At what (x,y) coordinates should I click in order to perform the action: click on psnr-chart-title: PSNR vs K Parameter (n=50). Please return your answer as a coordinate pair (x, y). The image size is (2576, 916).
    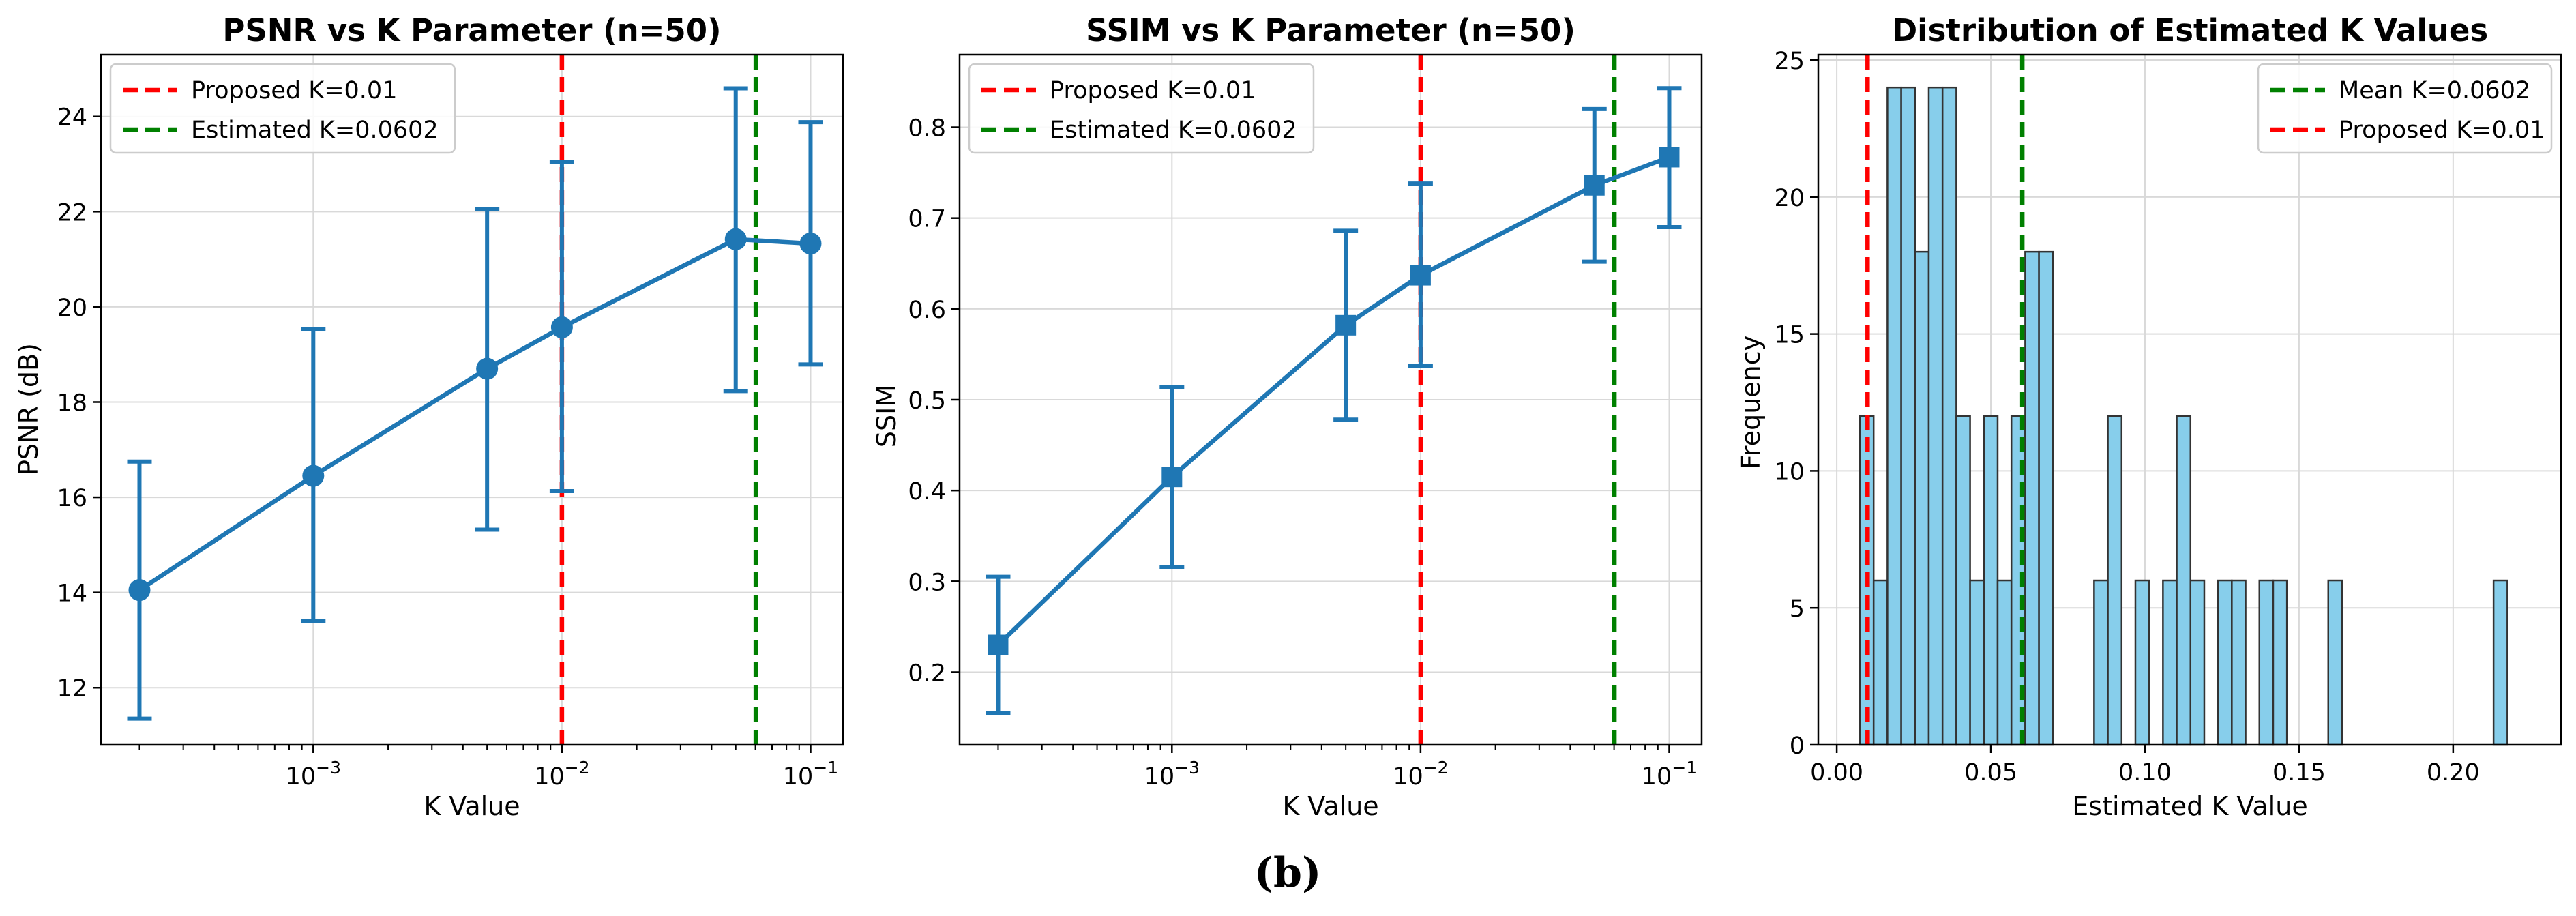
    Looking at the image, I should click on (471, 30).